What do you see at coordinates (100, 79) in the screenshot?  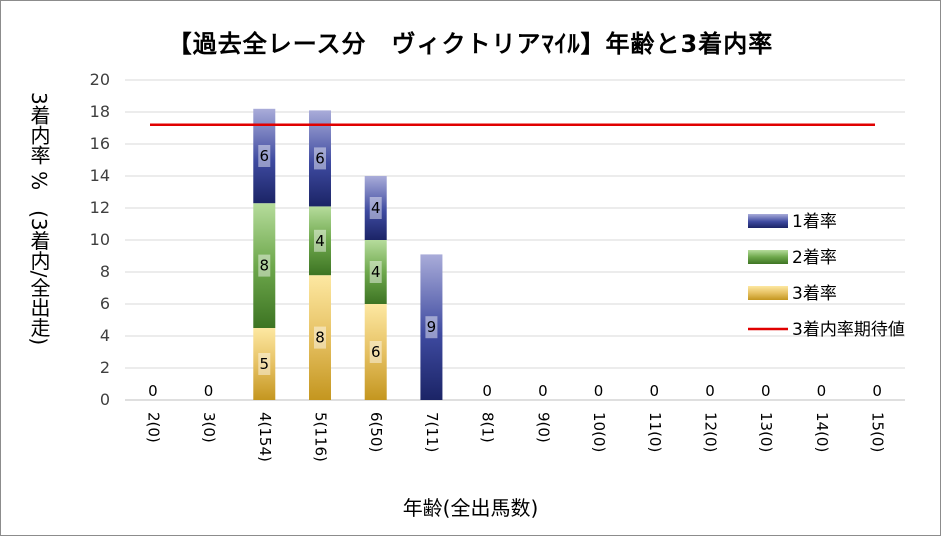 I see `y-tick-label: 20` at bounding box center [100, 79].